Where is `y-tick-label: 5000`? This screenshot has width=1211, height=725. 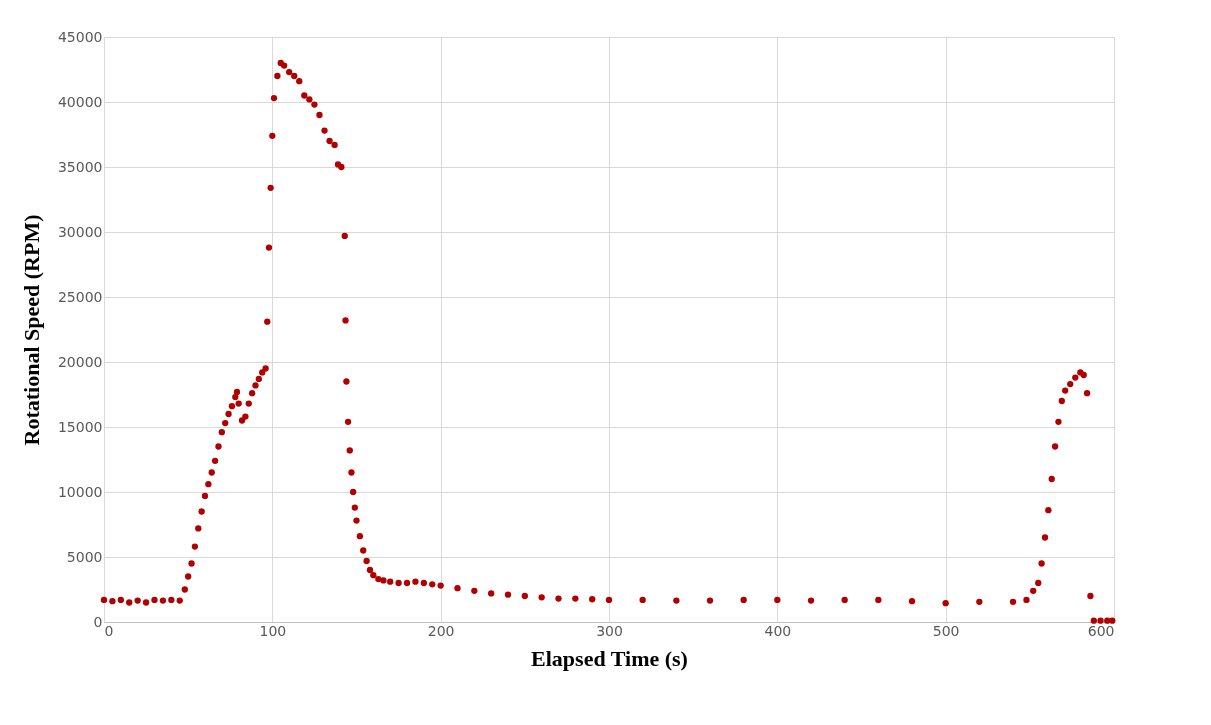
y-tick-label: 5000 is located at coordinates (84, 556).